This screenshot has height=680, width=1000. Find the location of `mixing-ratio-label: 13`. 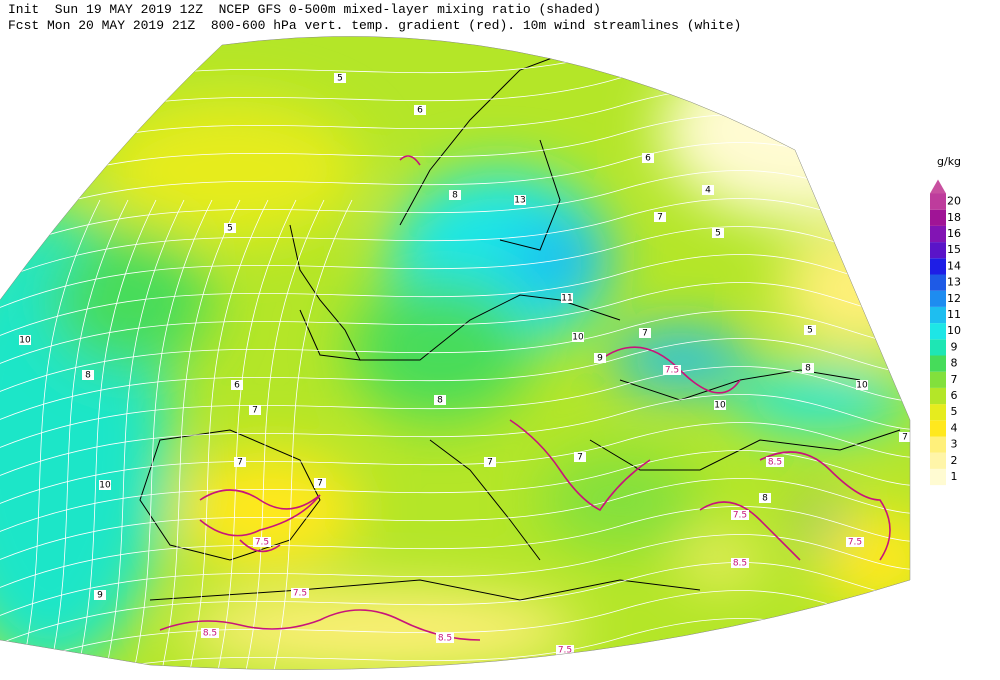

mixing-ratio-label: 13 is located at coordinates (519, 201).